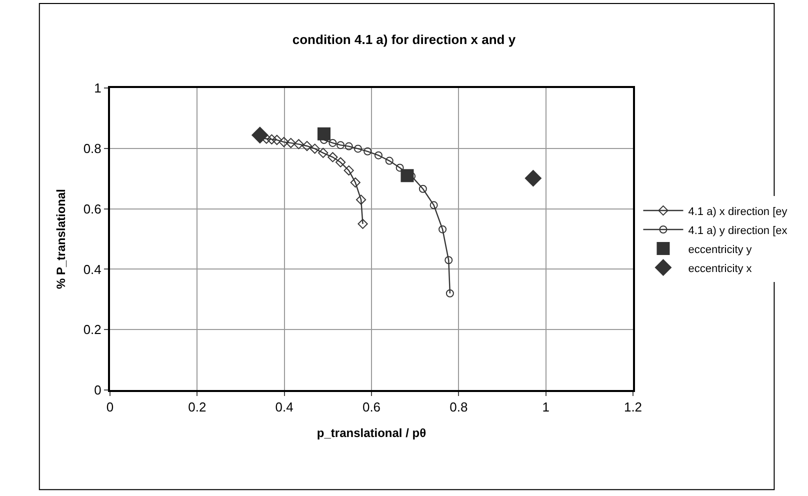 Image resolution: width=808 pixels, height=496 pixels. Describe the element at coordinates (98, 390) in the screenshot. I see `y-tick-label: 0` at that location.